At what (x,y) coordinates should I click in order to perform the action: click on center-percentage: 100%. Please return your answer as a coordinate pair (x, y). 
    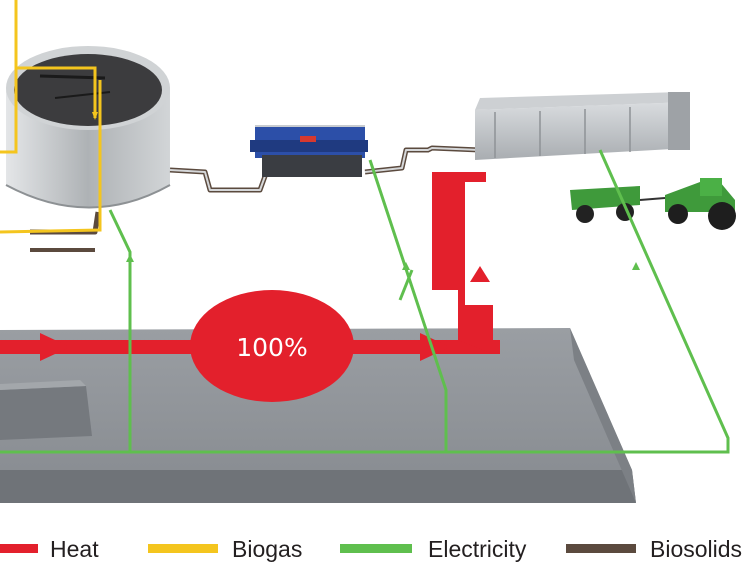
    Looking at the image, I should click on (271, 347).